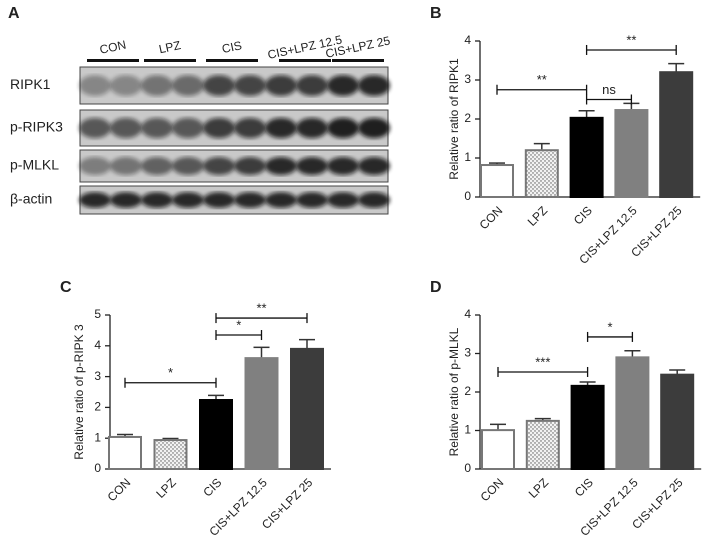  I want to click on y-axis-label: Relative ratio of RIPK1, so click(454, 119).